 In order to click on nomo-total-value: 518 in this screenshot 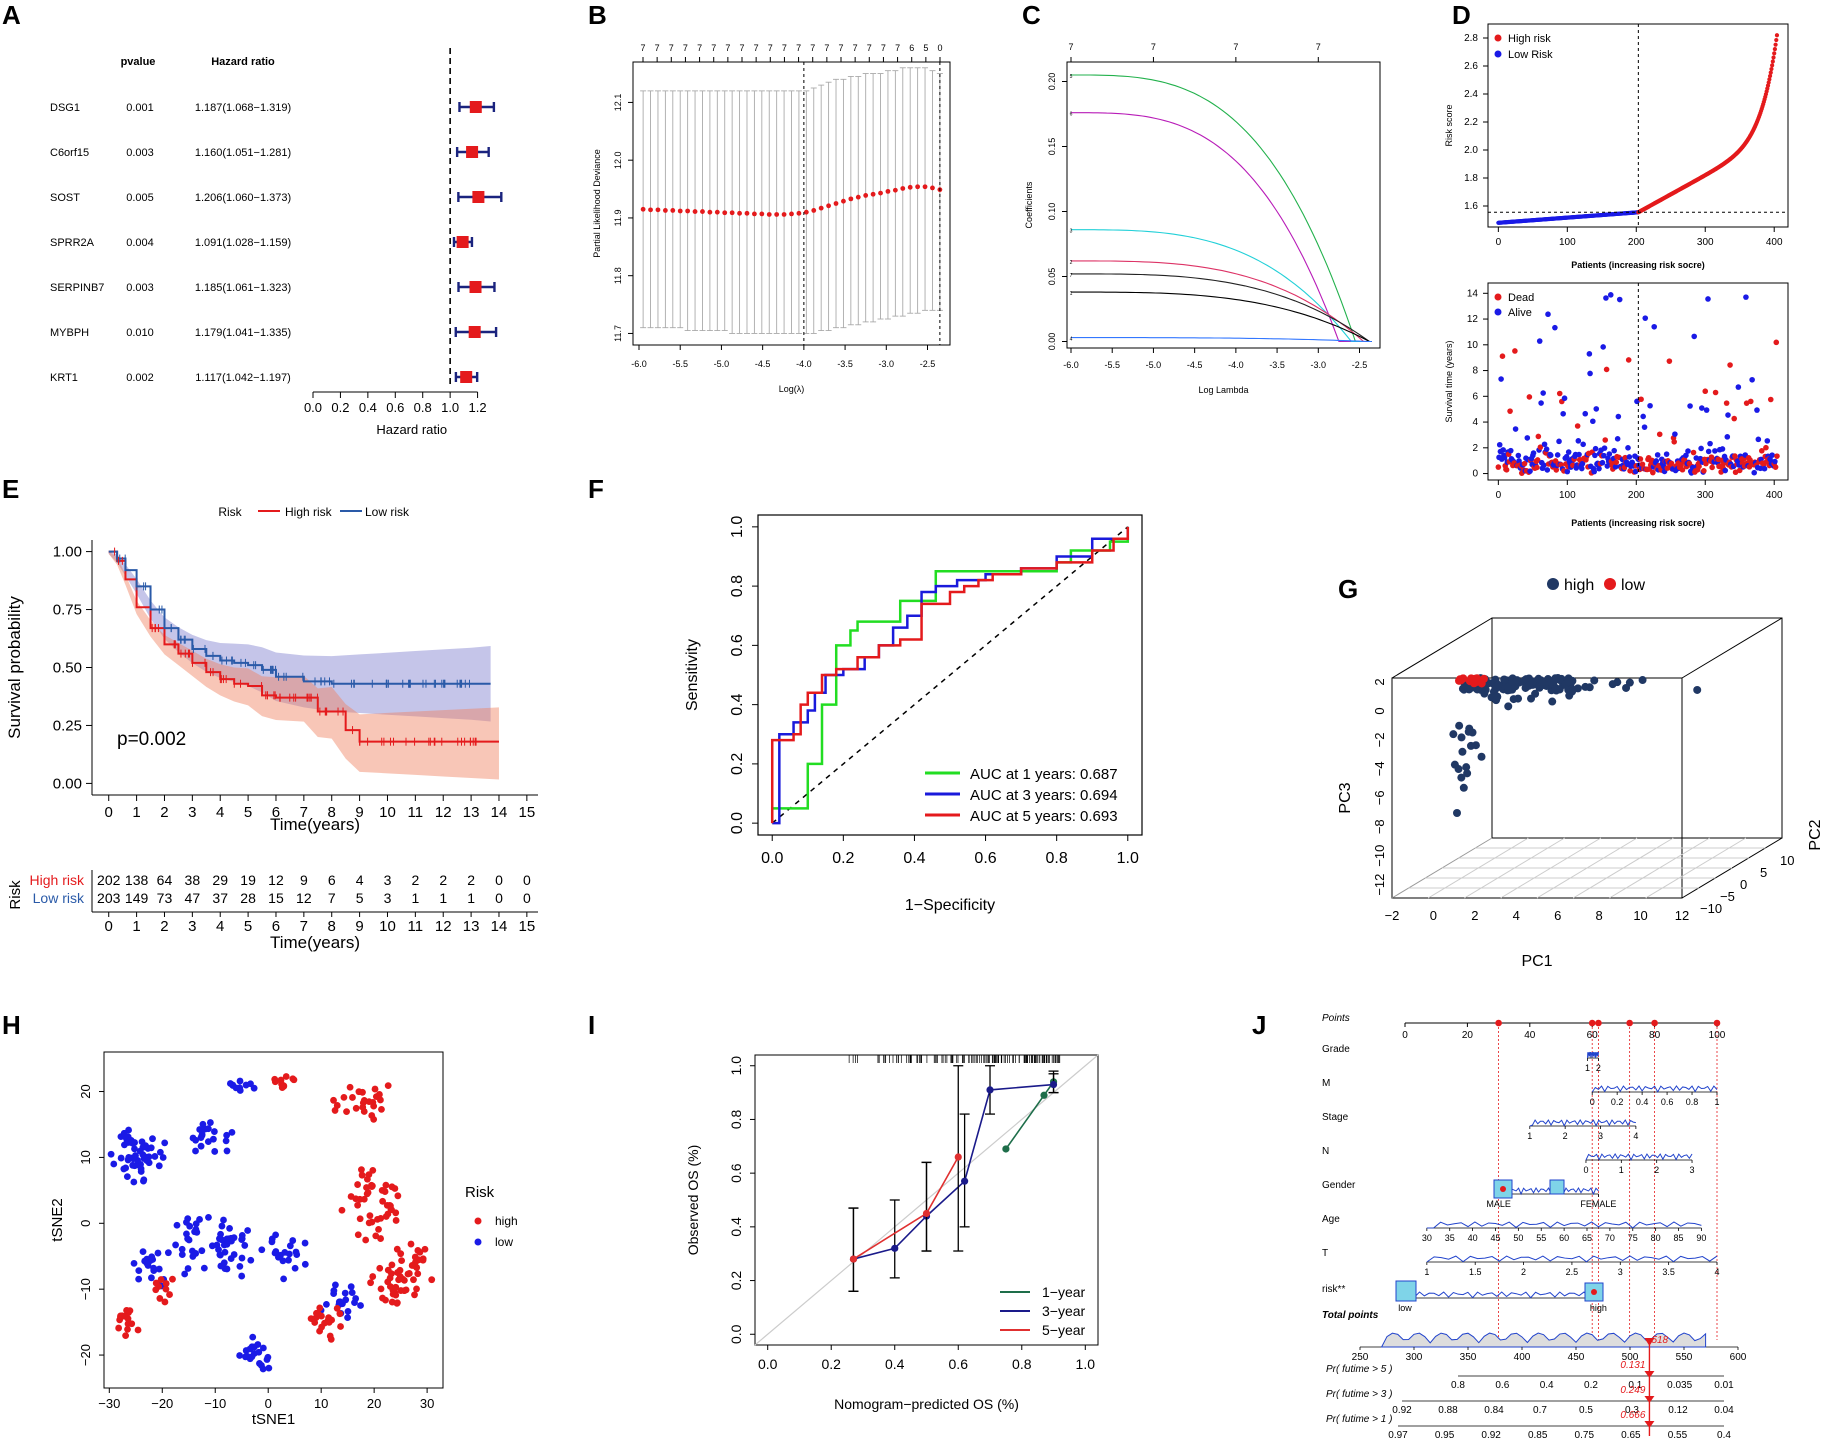, I will do `click(1659, 1340)`.